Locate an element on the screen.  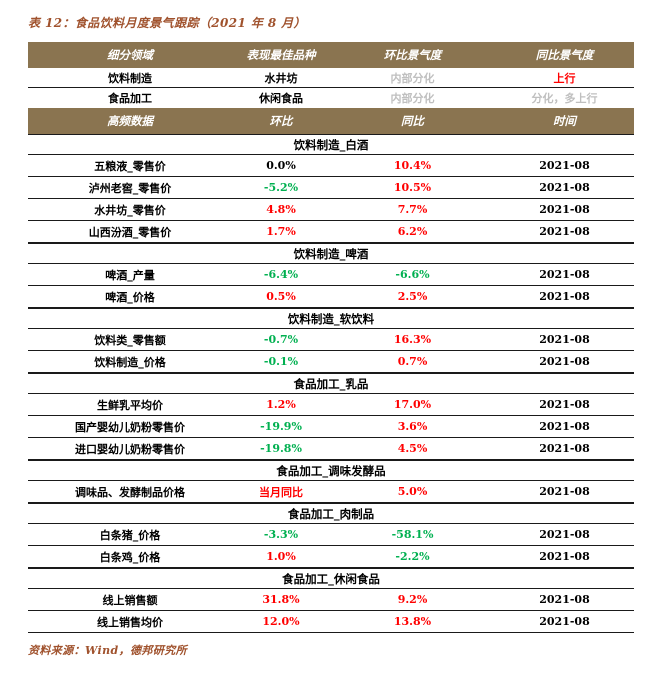
section-title: 饮料制造_白酒 is located at coordinates (331, 144).